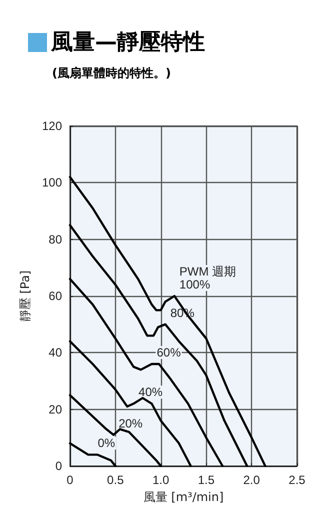 The image size is (334, 528). I want to click on annotation: PWM 週期 100%, so click(207, 278).